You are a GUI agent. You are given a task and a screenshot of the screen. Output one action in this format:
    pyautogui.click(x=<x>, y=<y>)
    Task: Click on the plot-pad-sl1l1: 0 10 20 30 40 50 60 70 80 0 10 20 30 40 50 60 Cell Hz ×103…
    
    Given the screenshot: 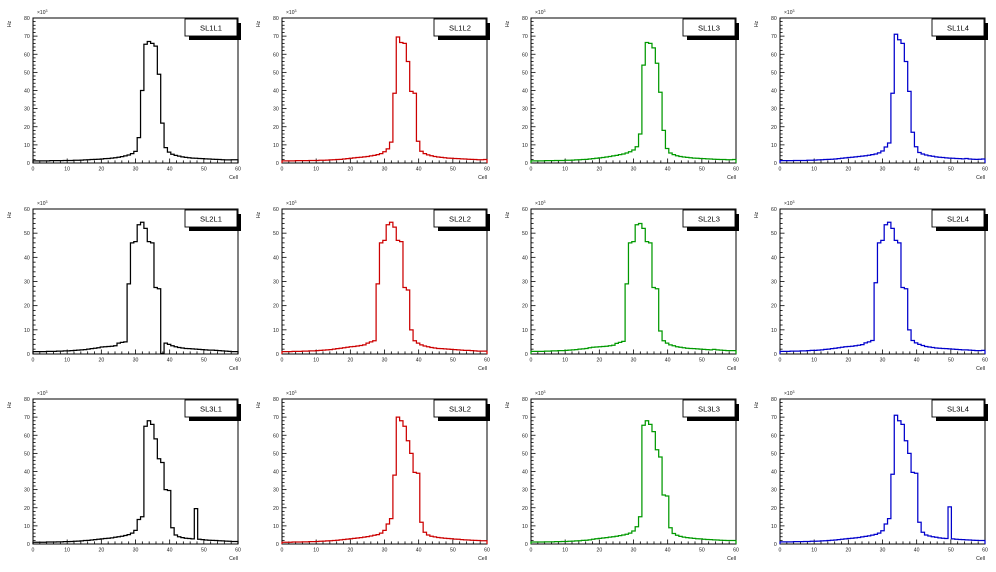 What is the action you would take?
    pyautogui.click(x=124, y=95)
    